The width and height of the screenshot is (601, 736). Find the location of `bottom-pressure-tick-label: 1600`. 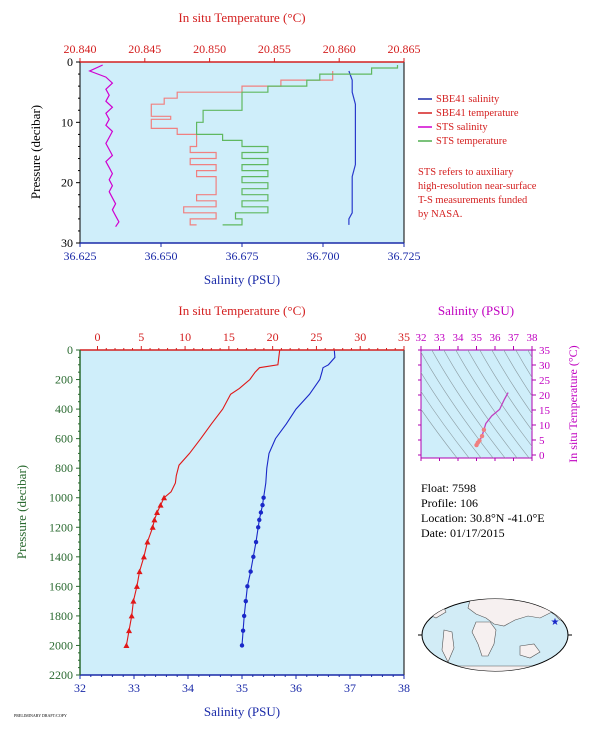

bottom-pressure-tick-label: 1600 is located at coordinates (61, 586).